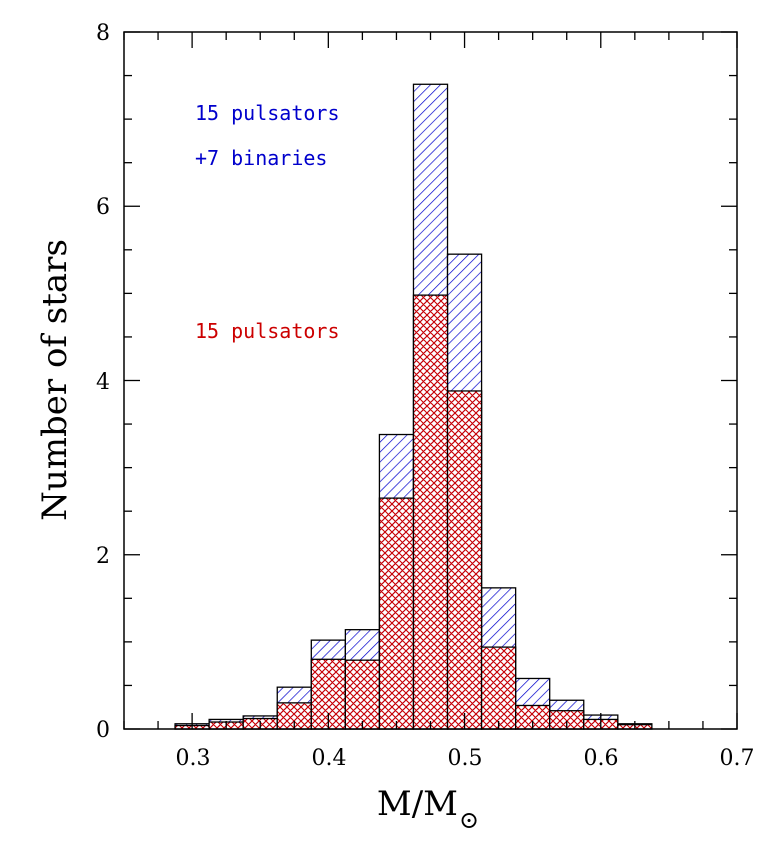 The image size is (772, 854). Describe the element at coordinates (601, 758) in the screenshot. I see `x-tick-label: 0.6` at that location.